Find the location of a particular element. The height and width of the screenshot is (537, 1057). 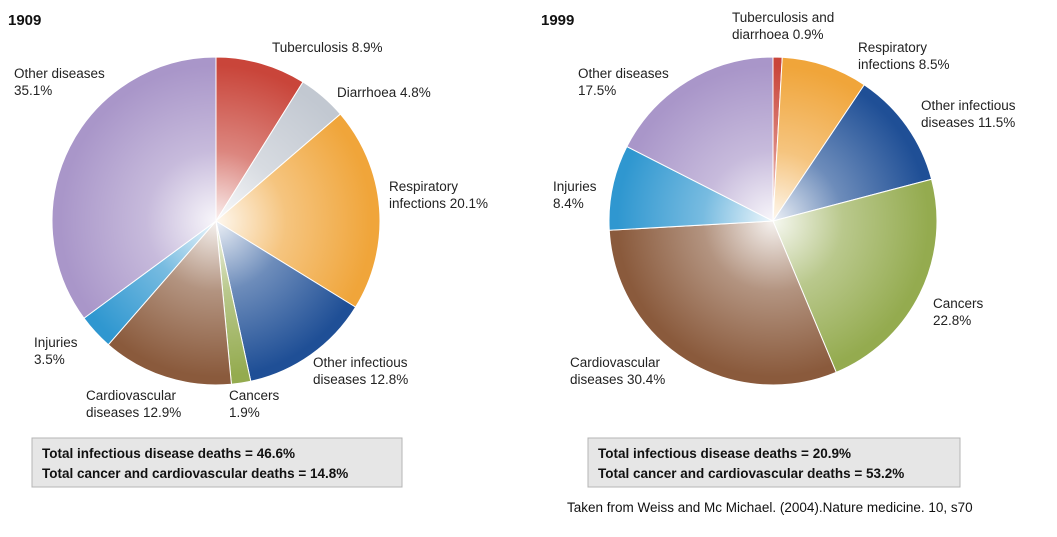

slice-label-tuberculosis: Tuberculosis 8.9% is located at coordinates (327, 47).